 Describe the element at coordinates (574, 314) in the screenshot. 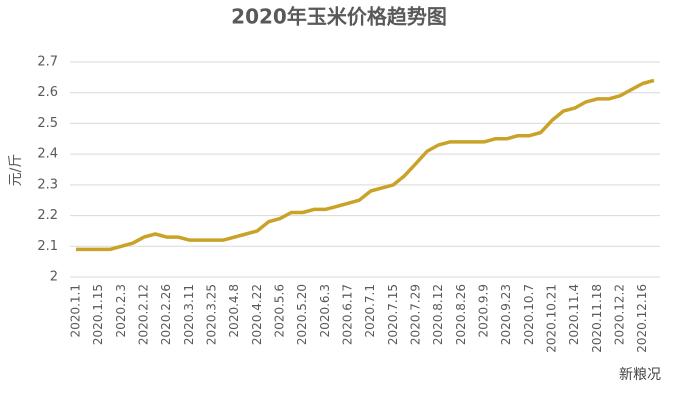

I see `x-tick-label: 2020.11.4` at that location.